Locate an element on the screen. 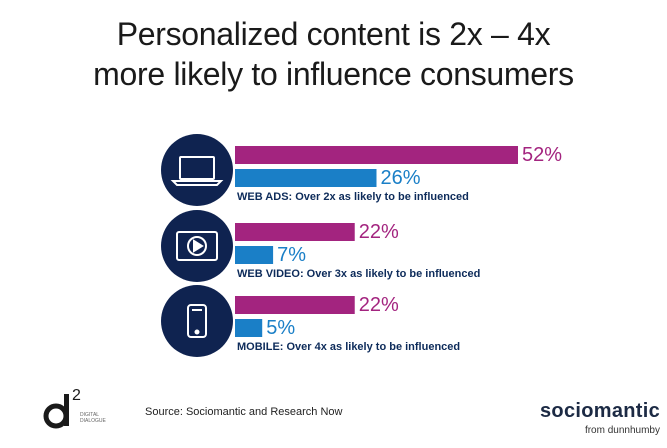 This screenshot has height=448, width=667. value-label-web-video-s2: 7% is located at coordinates (291, 255).